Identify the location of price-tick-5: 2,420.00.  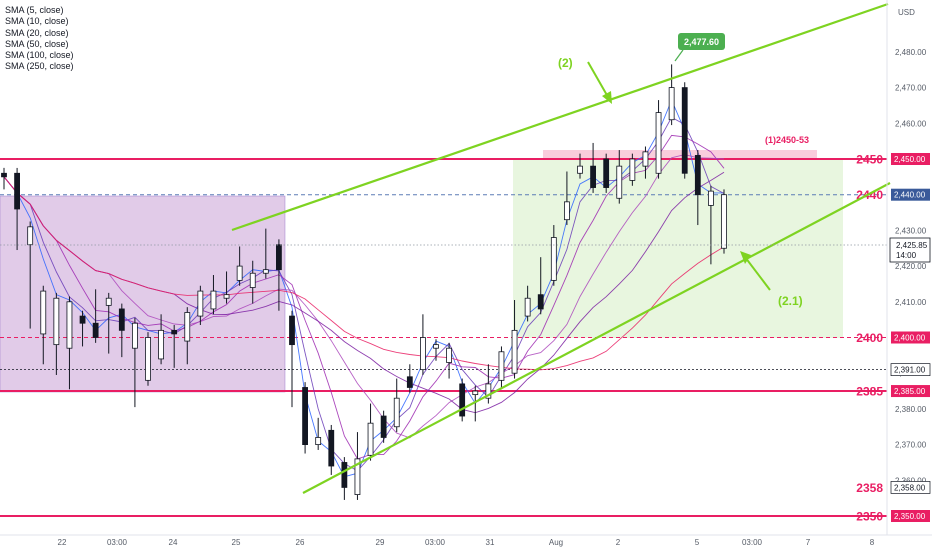
(911, 266).